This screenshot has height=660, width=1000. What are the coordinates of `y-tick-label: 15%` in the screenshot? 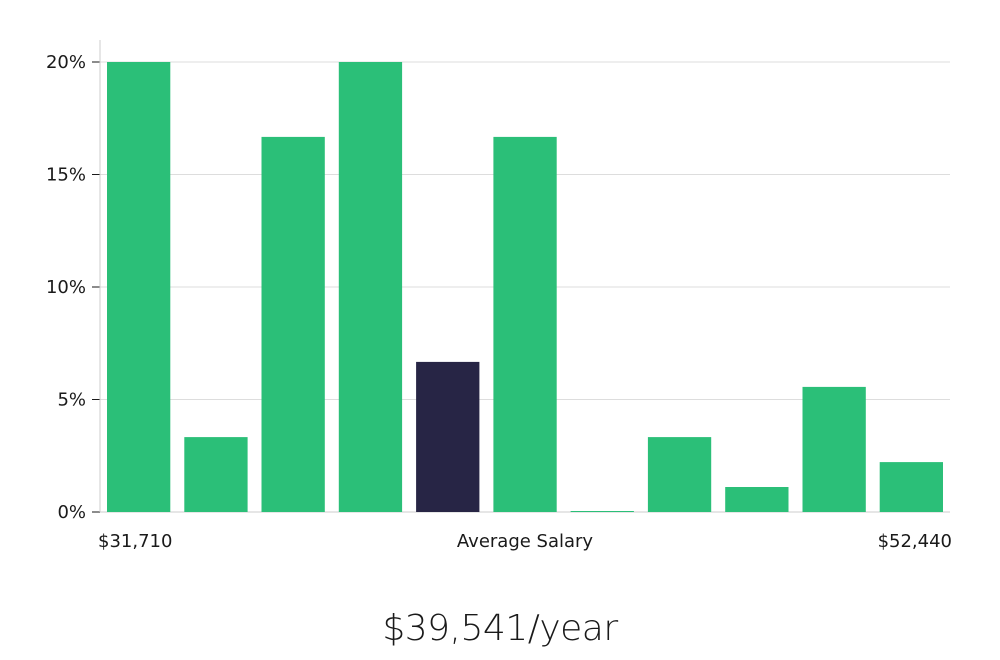 It's located at (66, 175).